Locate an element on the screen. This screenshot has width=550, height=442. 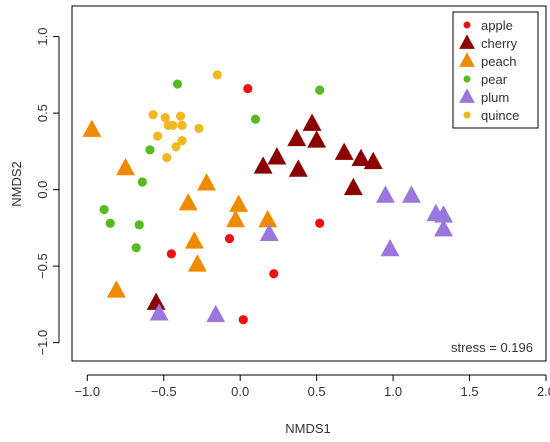
legend-label: plum is located at coordinates (495, 97).